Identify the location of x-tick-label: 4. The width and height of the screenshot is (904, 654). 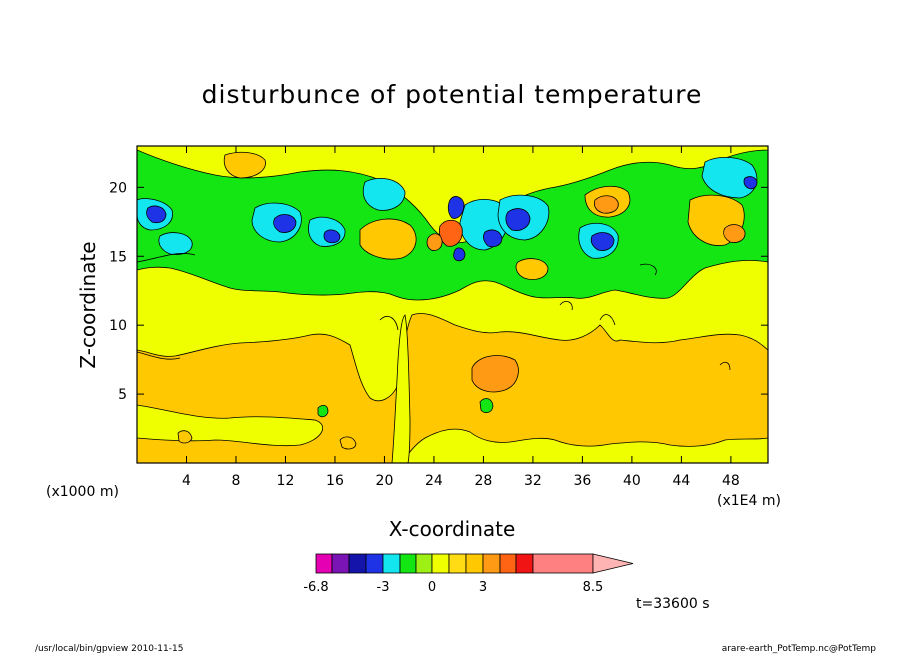
(186, 481).